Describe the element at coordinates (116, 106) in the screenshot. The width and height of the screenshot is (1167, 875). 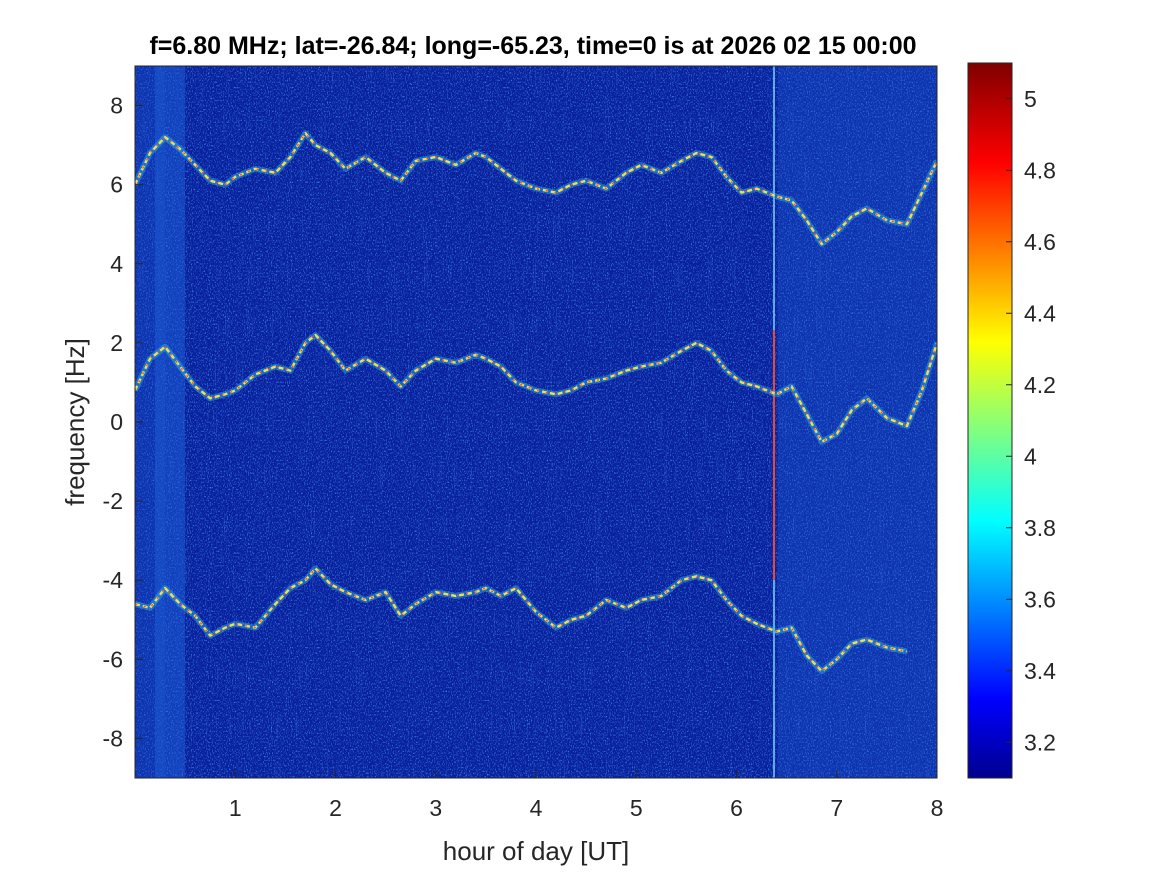
I see `y-tick-label: 8` at that location.